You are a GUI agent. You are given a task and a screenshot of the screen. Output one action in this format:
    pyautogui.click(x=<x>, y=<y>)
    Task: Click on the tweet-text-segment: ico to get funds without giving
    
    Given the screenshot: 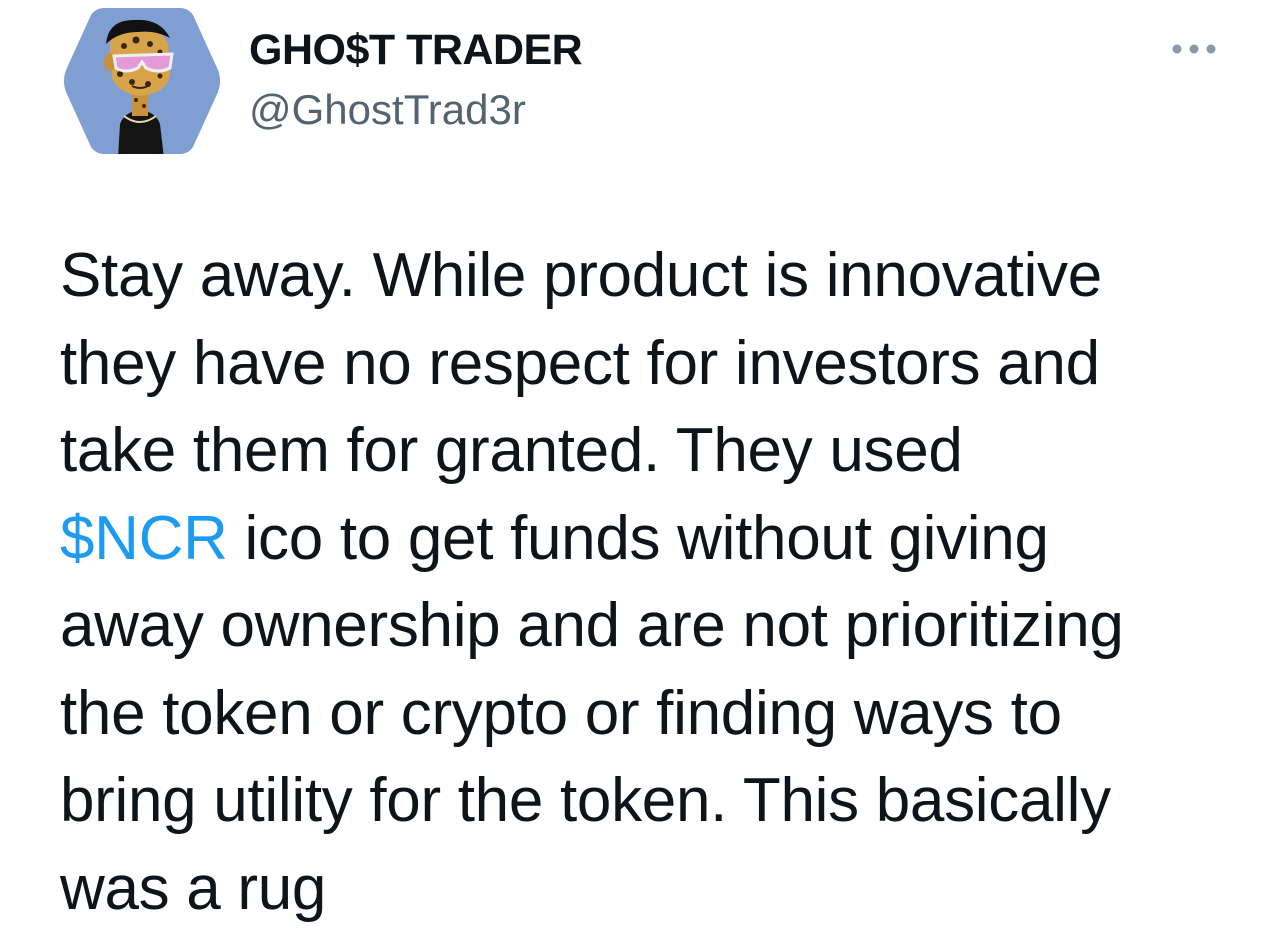 What is the action you would take?
    pyautogui.click(x=638, y=538)
    